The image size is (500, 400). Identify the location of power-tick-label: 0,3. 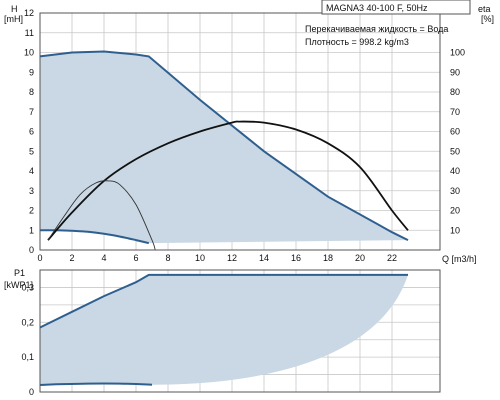
(27, 287).